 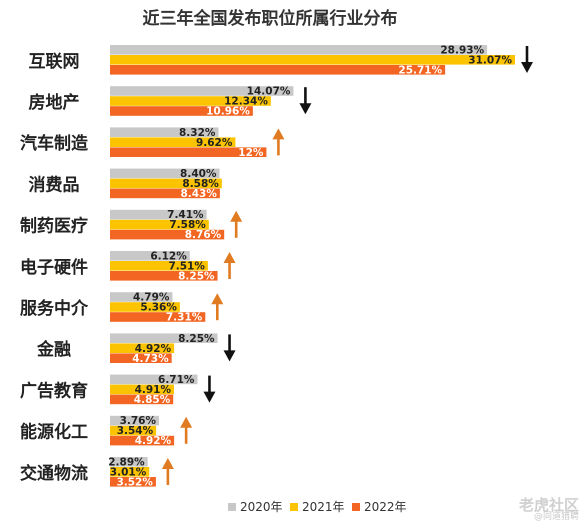 What do you see at coordinates (184, 318) in the screenshot?
I see `data-label: 7.31%` at bounding box center [184, 318].